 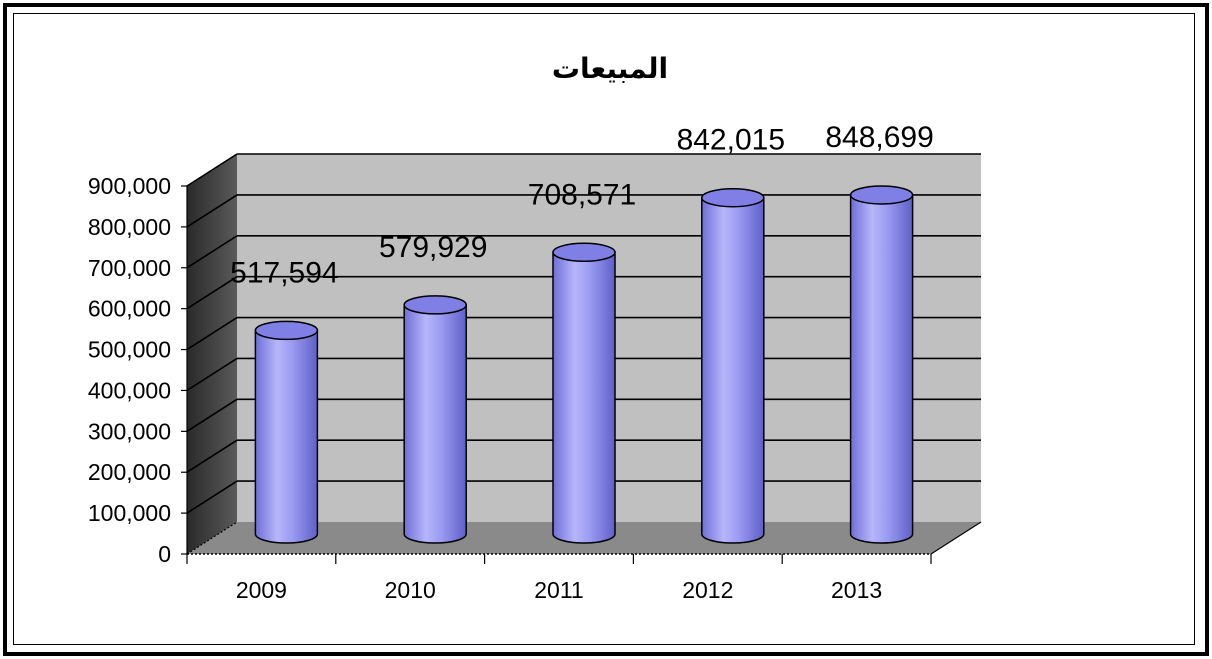 What do you see at coordinates (129, 227) in the screenshot?
I see `y-tick-label: 800,000` at bounding box center [129, 227].